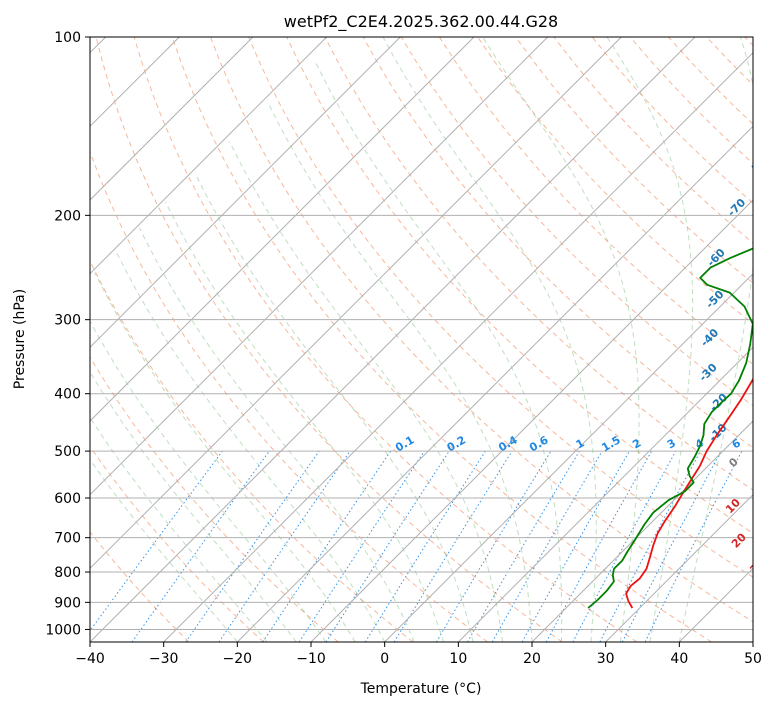 This screenshot has width=775, height=708. I want to click on y-tick-label: 700, so click(67, 539).